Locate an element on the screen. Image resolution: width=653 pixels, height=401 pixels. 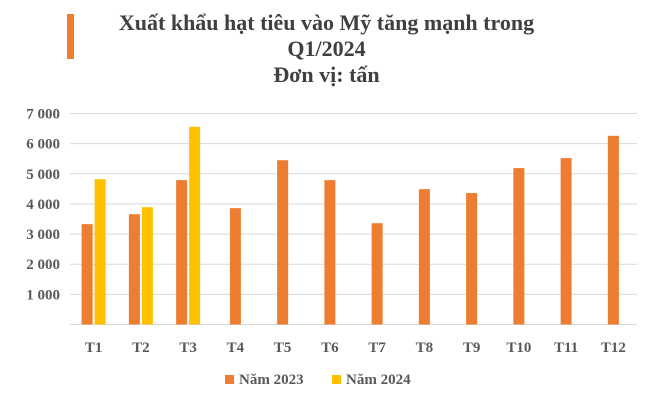
bar-năm-2023-t4 is located at coordinates (235, 266).